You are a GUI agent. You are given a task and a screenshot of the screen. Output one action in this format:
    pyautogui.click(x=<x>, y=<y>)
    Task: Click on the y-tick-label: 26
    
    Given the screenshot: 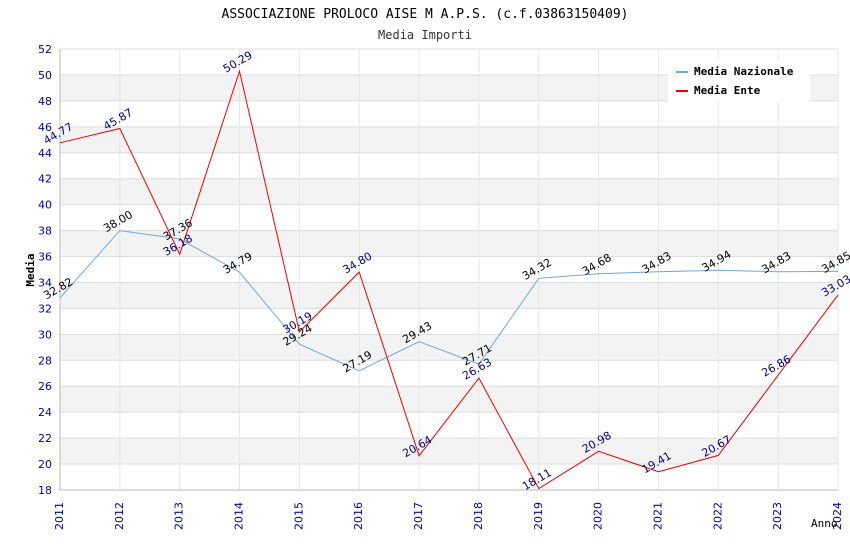 What is the action you would take?
    pyautogui.click(x=45, y=386)
    